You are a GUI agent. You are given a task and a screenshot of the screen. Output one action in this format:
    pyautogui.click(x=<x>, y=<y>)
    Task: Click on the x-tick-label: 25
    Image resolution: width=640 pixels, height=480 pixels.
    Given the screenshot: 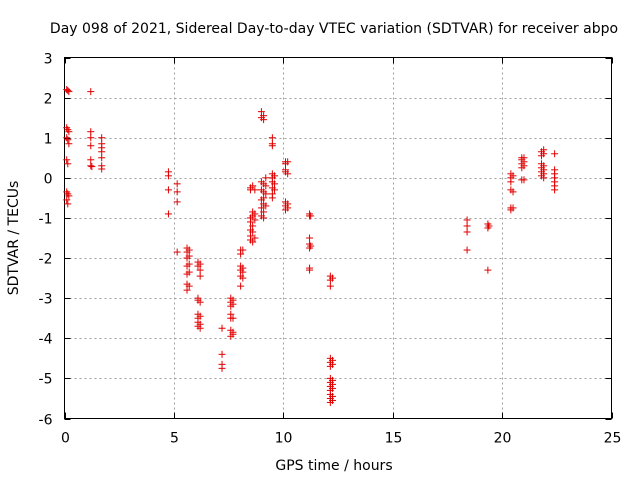 What is the action you would take?
    pyautogui.click(x=613, y=439)
    